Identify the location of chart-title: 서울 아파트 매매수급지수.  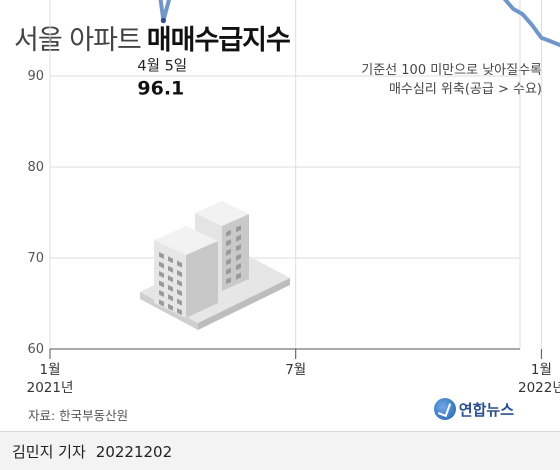
(152, 37).